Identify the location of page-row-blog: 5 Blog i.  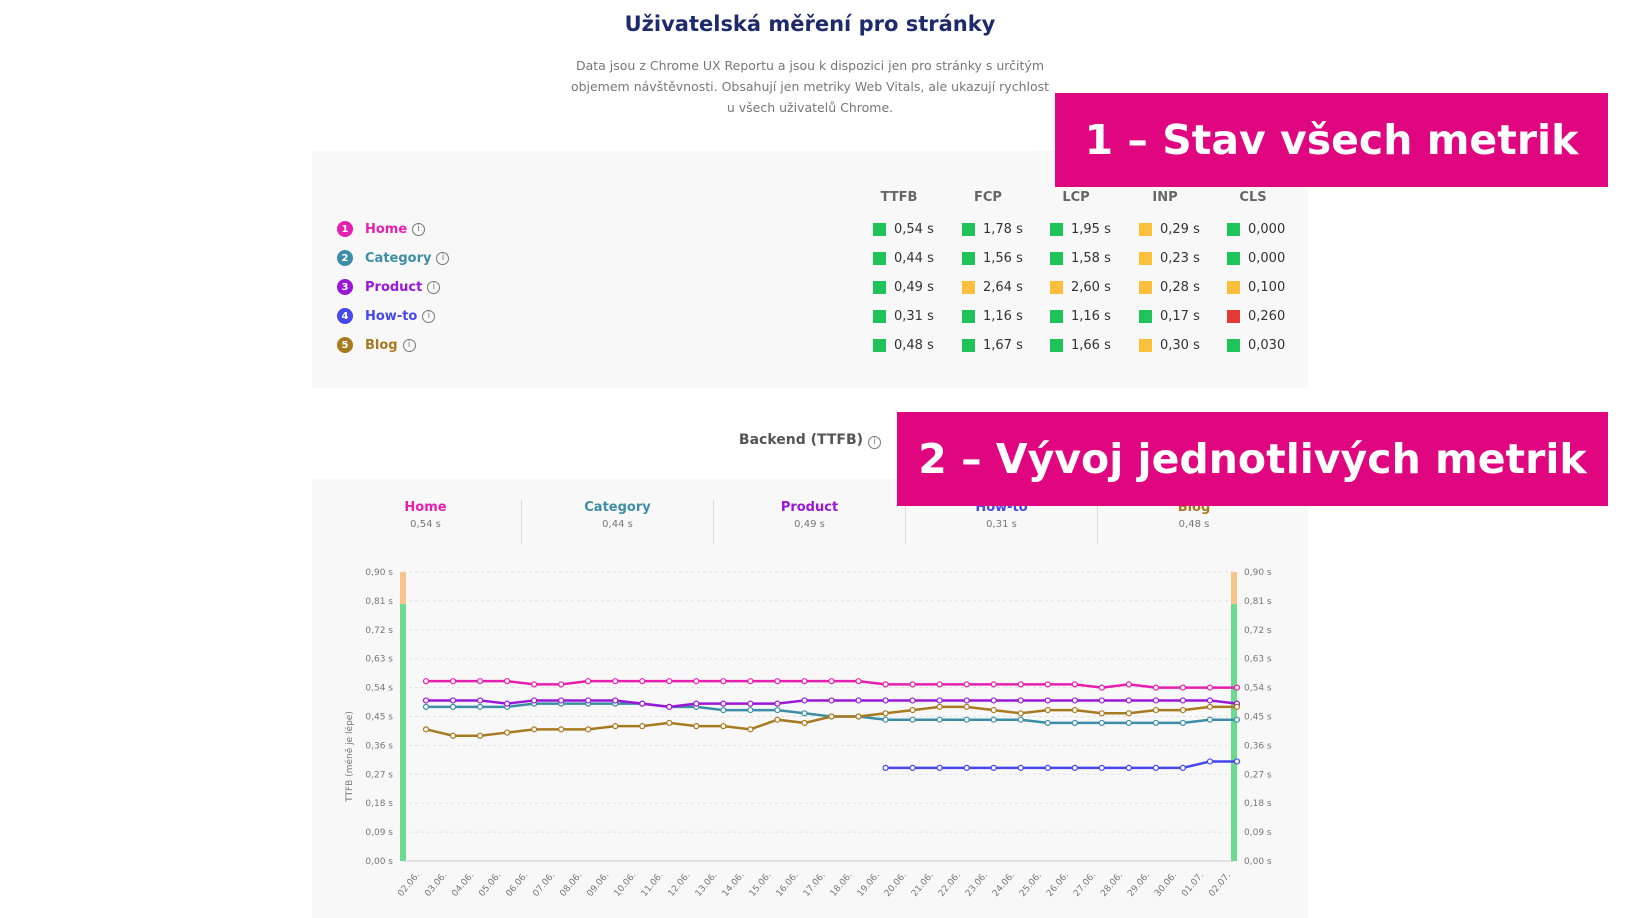
(376, 345).